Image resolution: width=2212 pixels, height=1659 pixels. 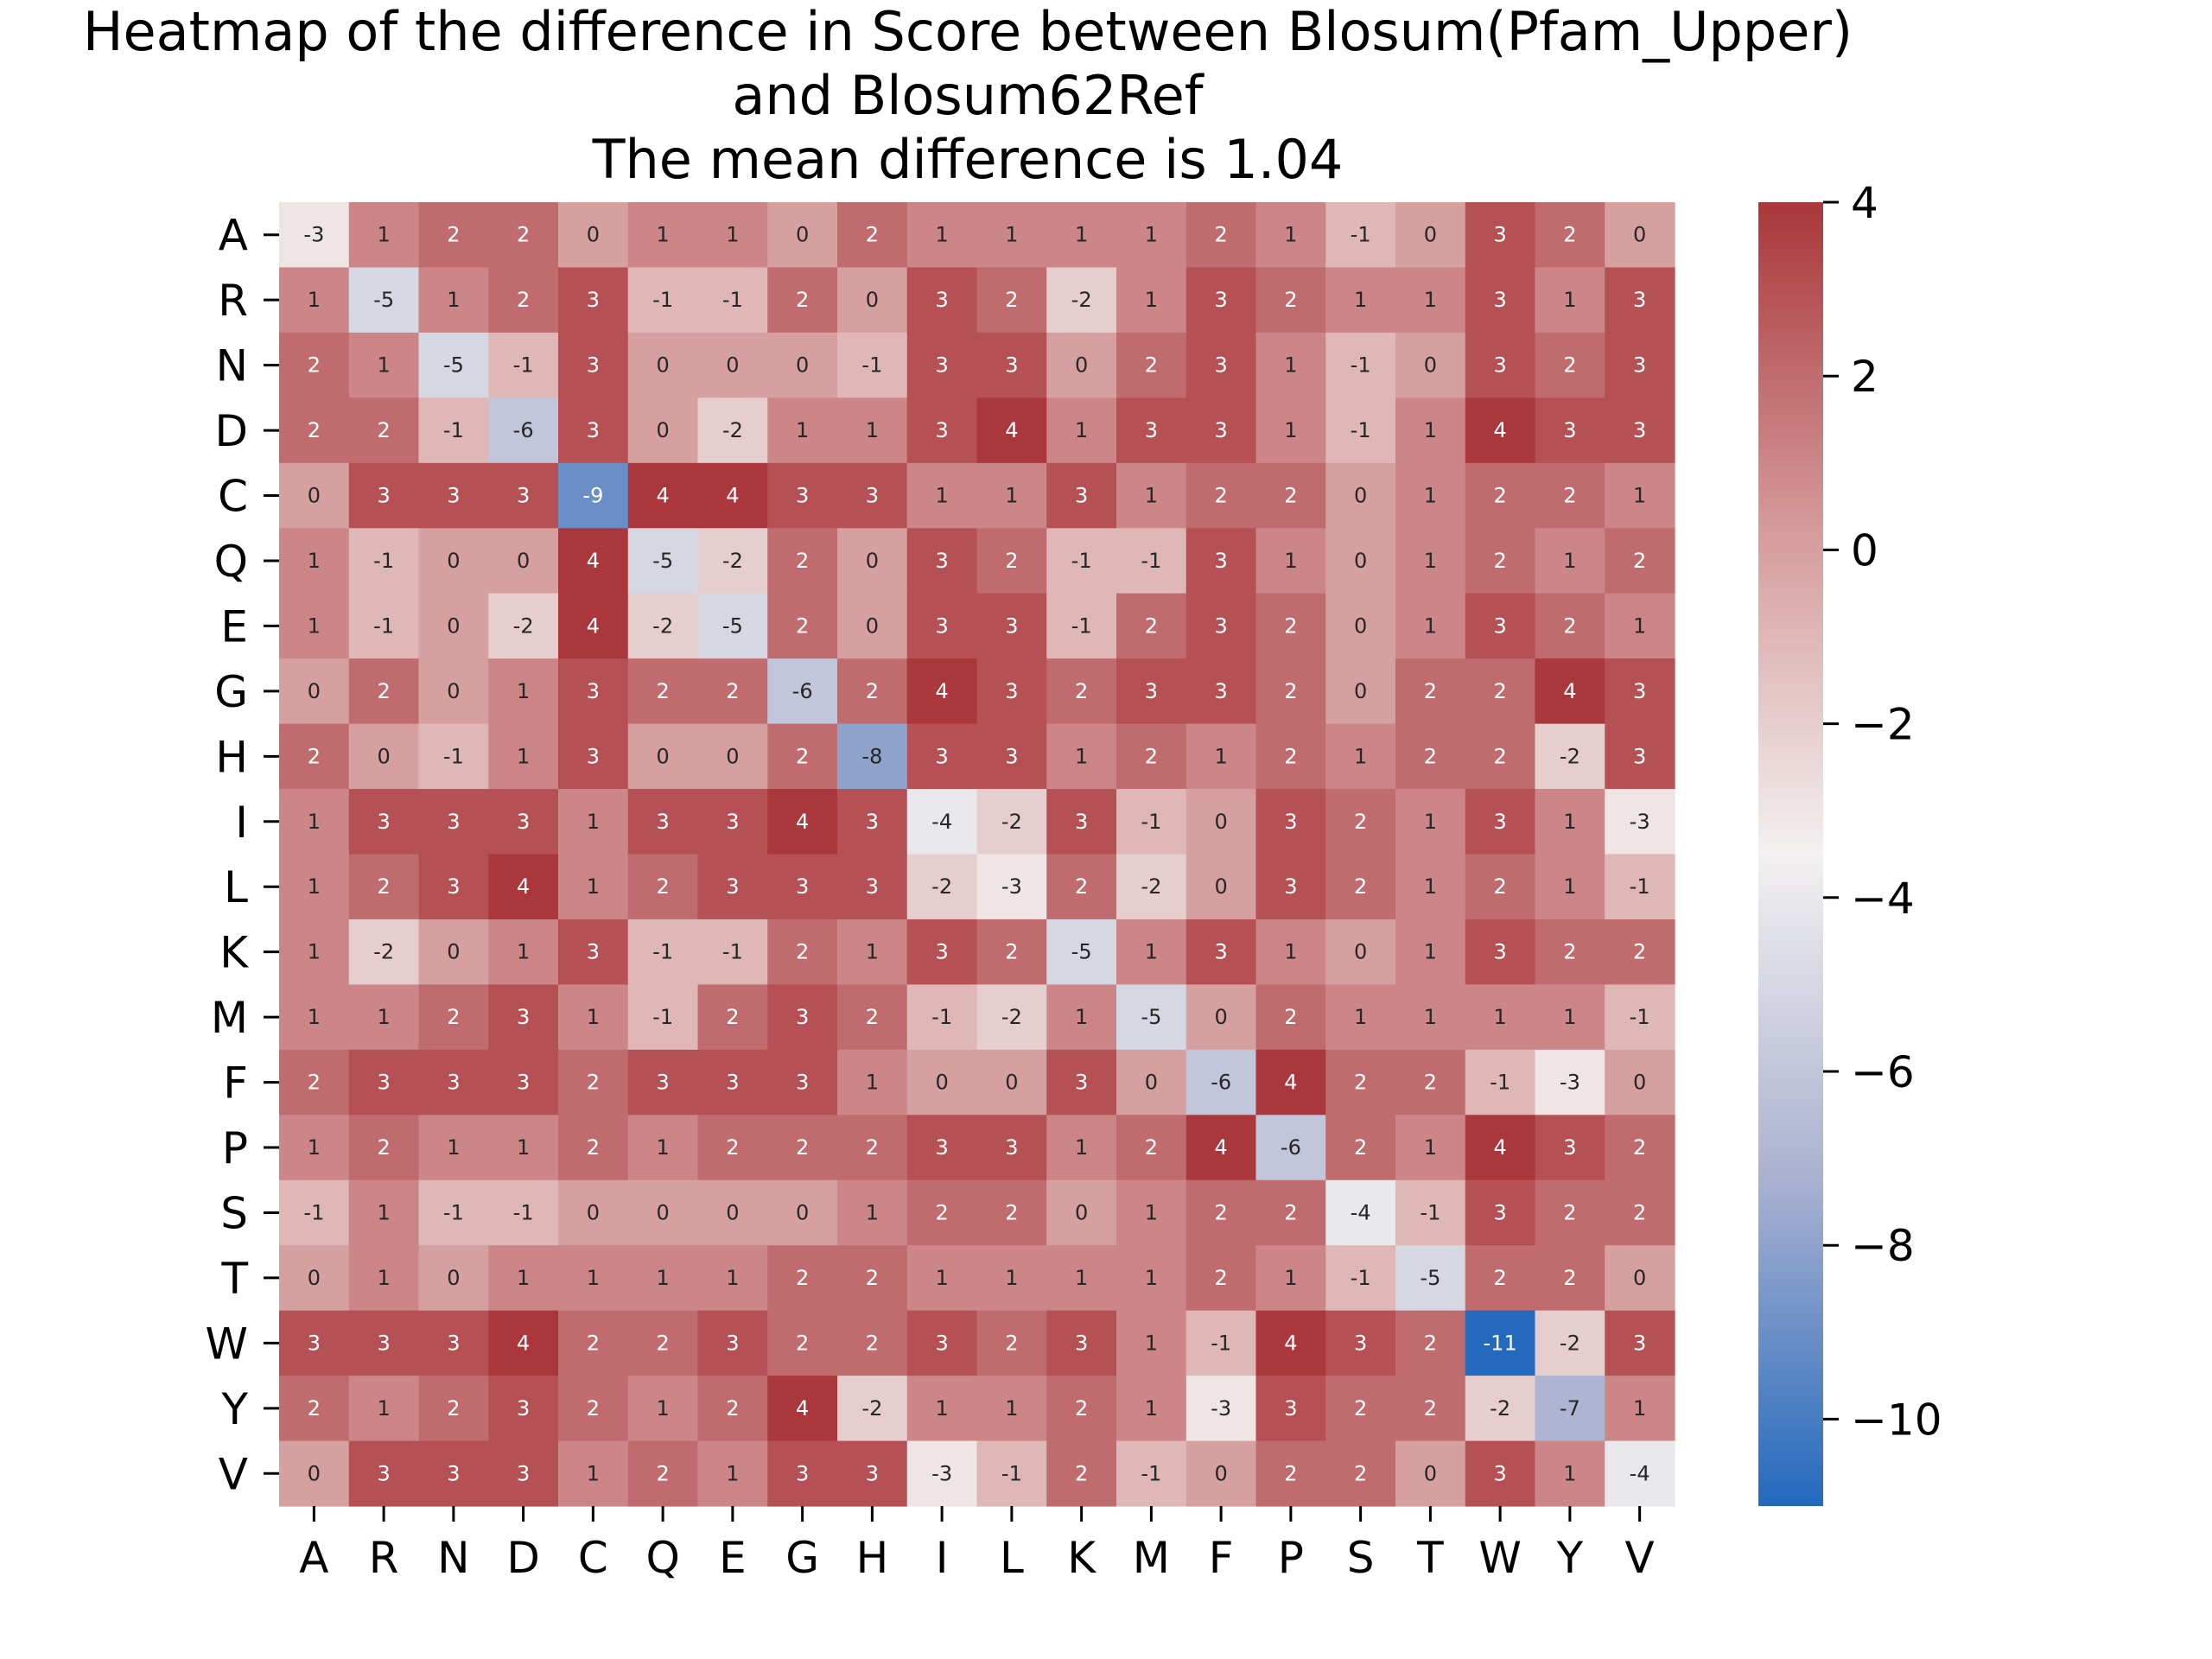 I want to click on colorbar-tick-label: −8, so click(x=1883, y=1246).